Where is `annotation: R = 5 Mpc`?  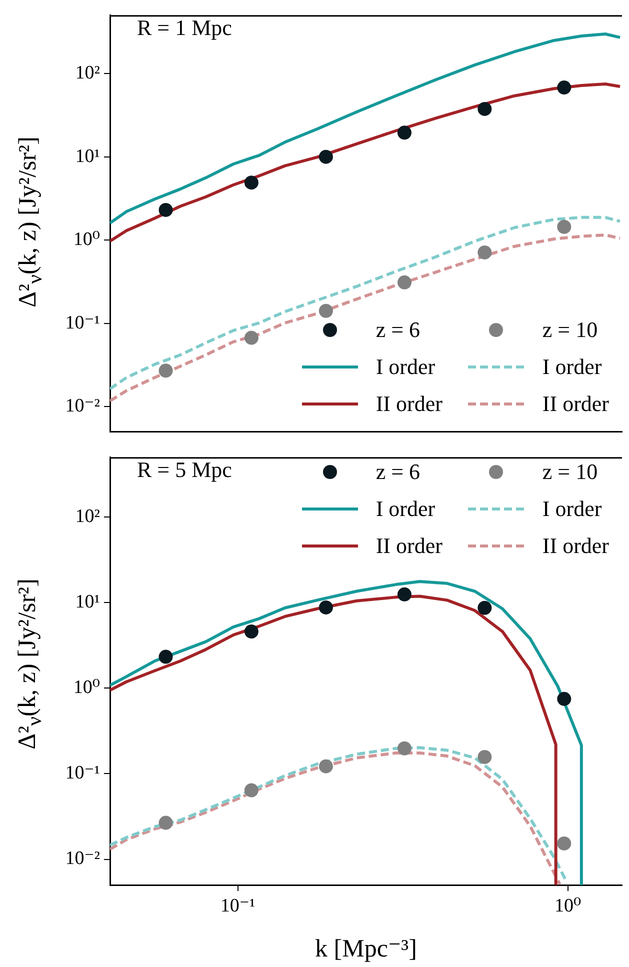 annotation: R = 5 Mpc is located at coordinates (184, 470).